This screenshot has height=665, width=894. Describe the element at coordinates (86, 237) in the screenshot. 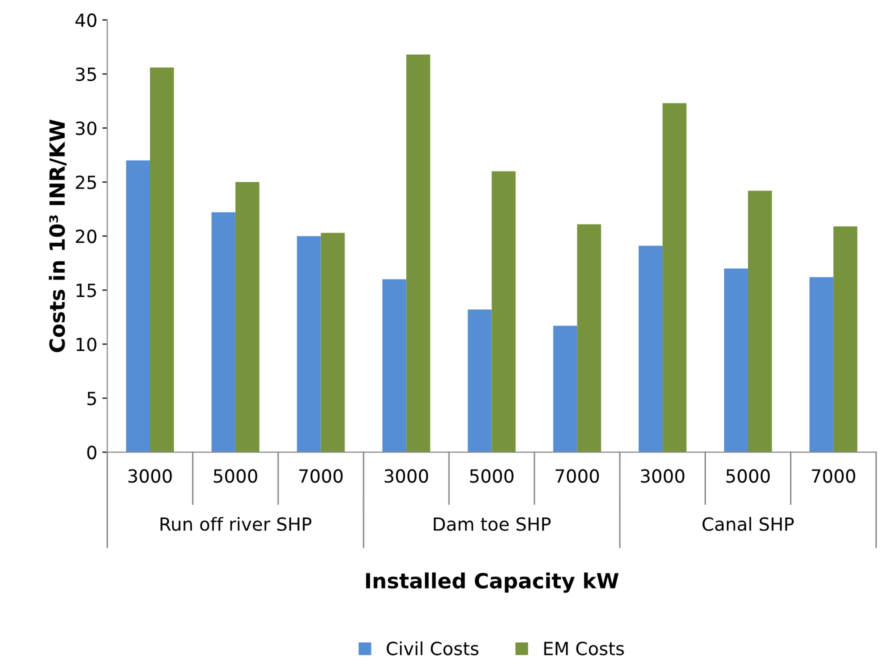

I see `y-tick-label: 20` at that location.